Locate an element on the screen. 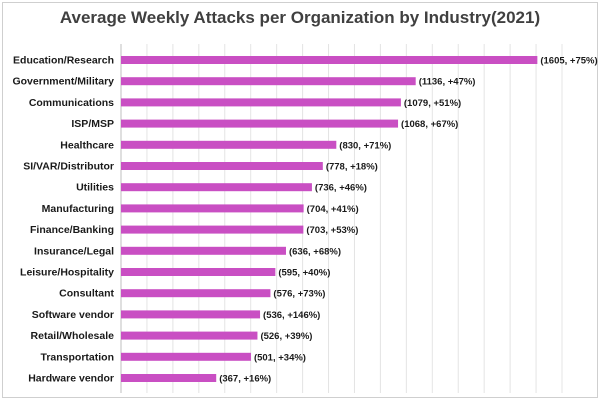 The image size is (600, 400). data-label: (501, +34%) is located at coordinates (280, 357).